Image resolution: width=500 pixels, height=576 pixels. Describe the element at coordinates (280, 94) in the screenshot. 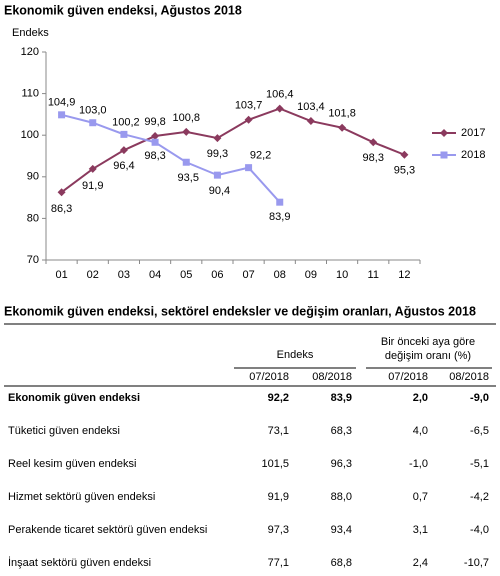

I see `data-label: 106,4` at that location.